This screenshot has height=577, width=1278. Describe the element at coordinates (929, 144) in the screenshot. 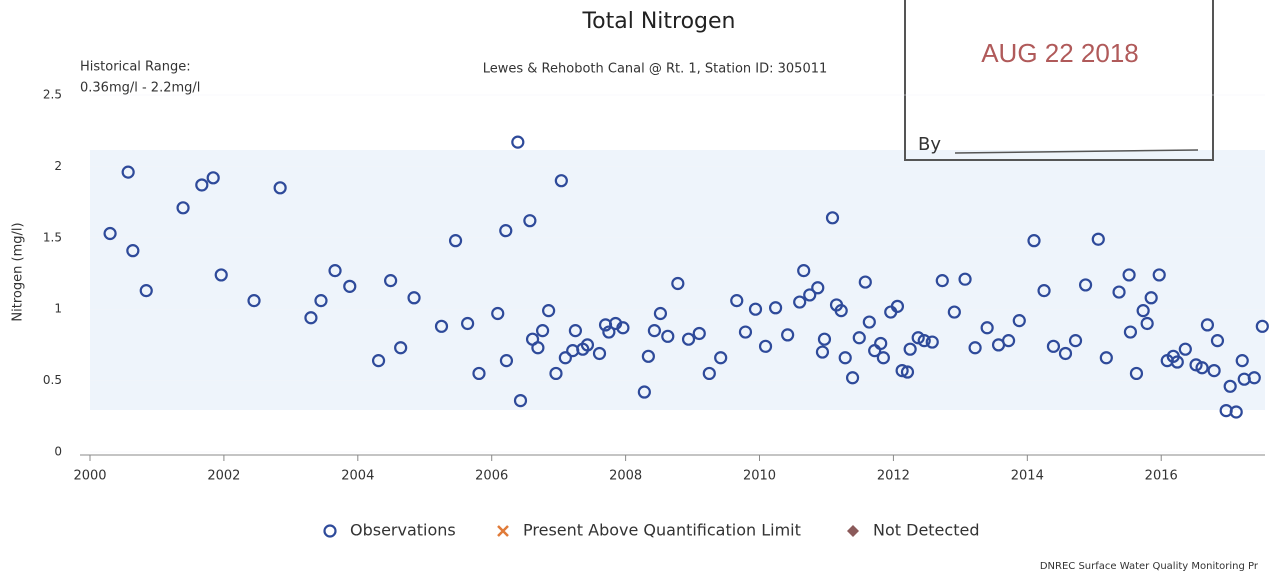

I see `stamp-by: By` at that location.